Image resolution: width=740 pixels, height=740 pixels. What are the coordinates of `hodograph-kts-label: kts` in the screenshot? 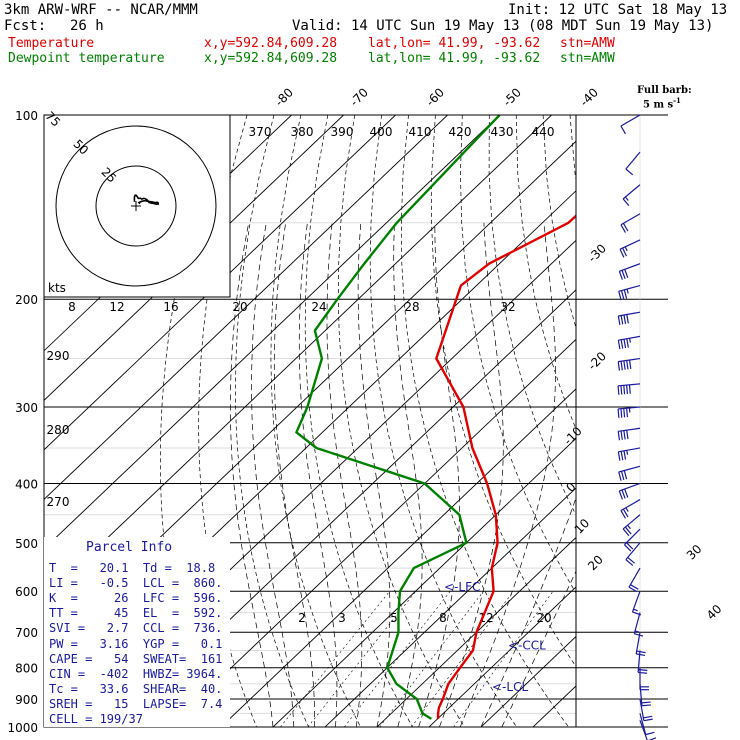 It's located at (57, 288).